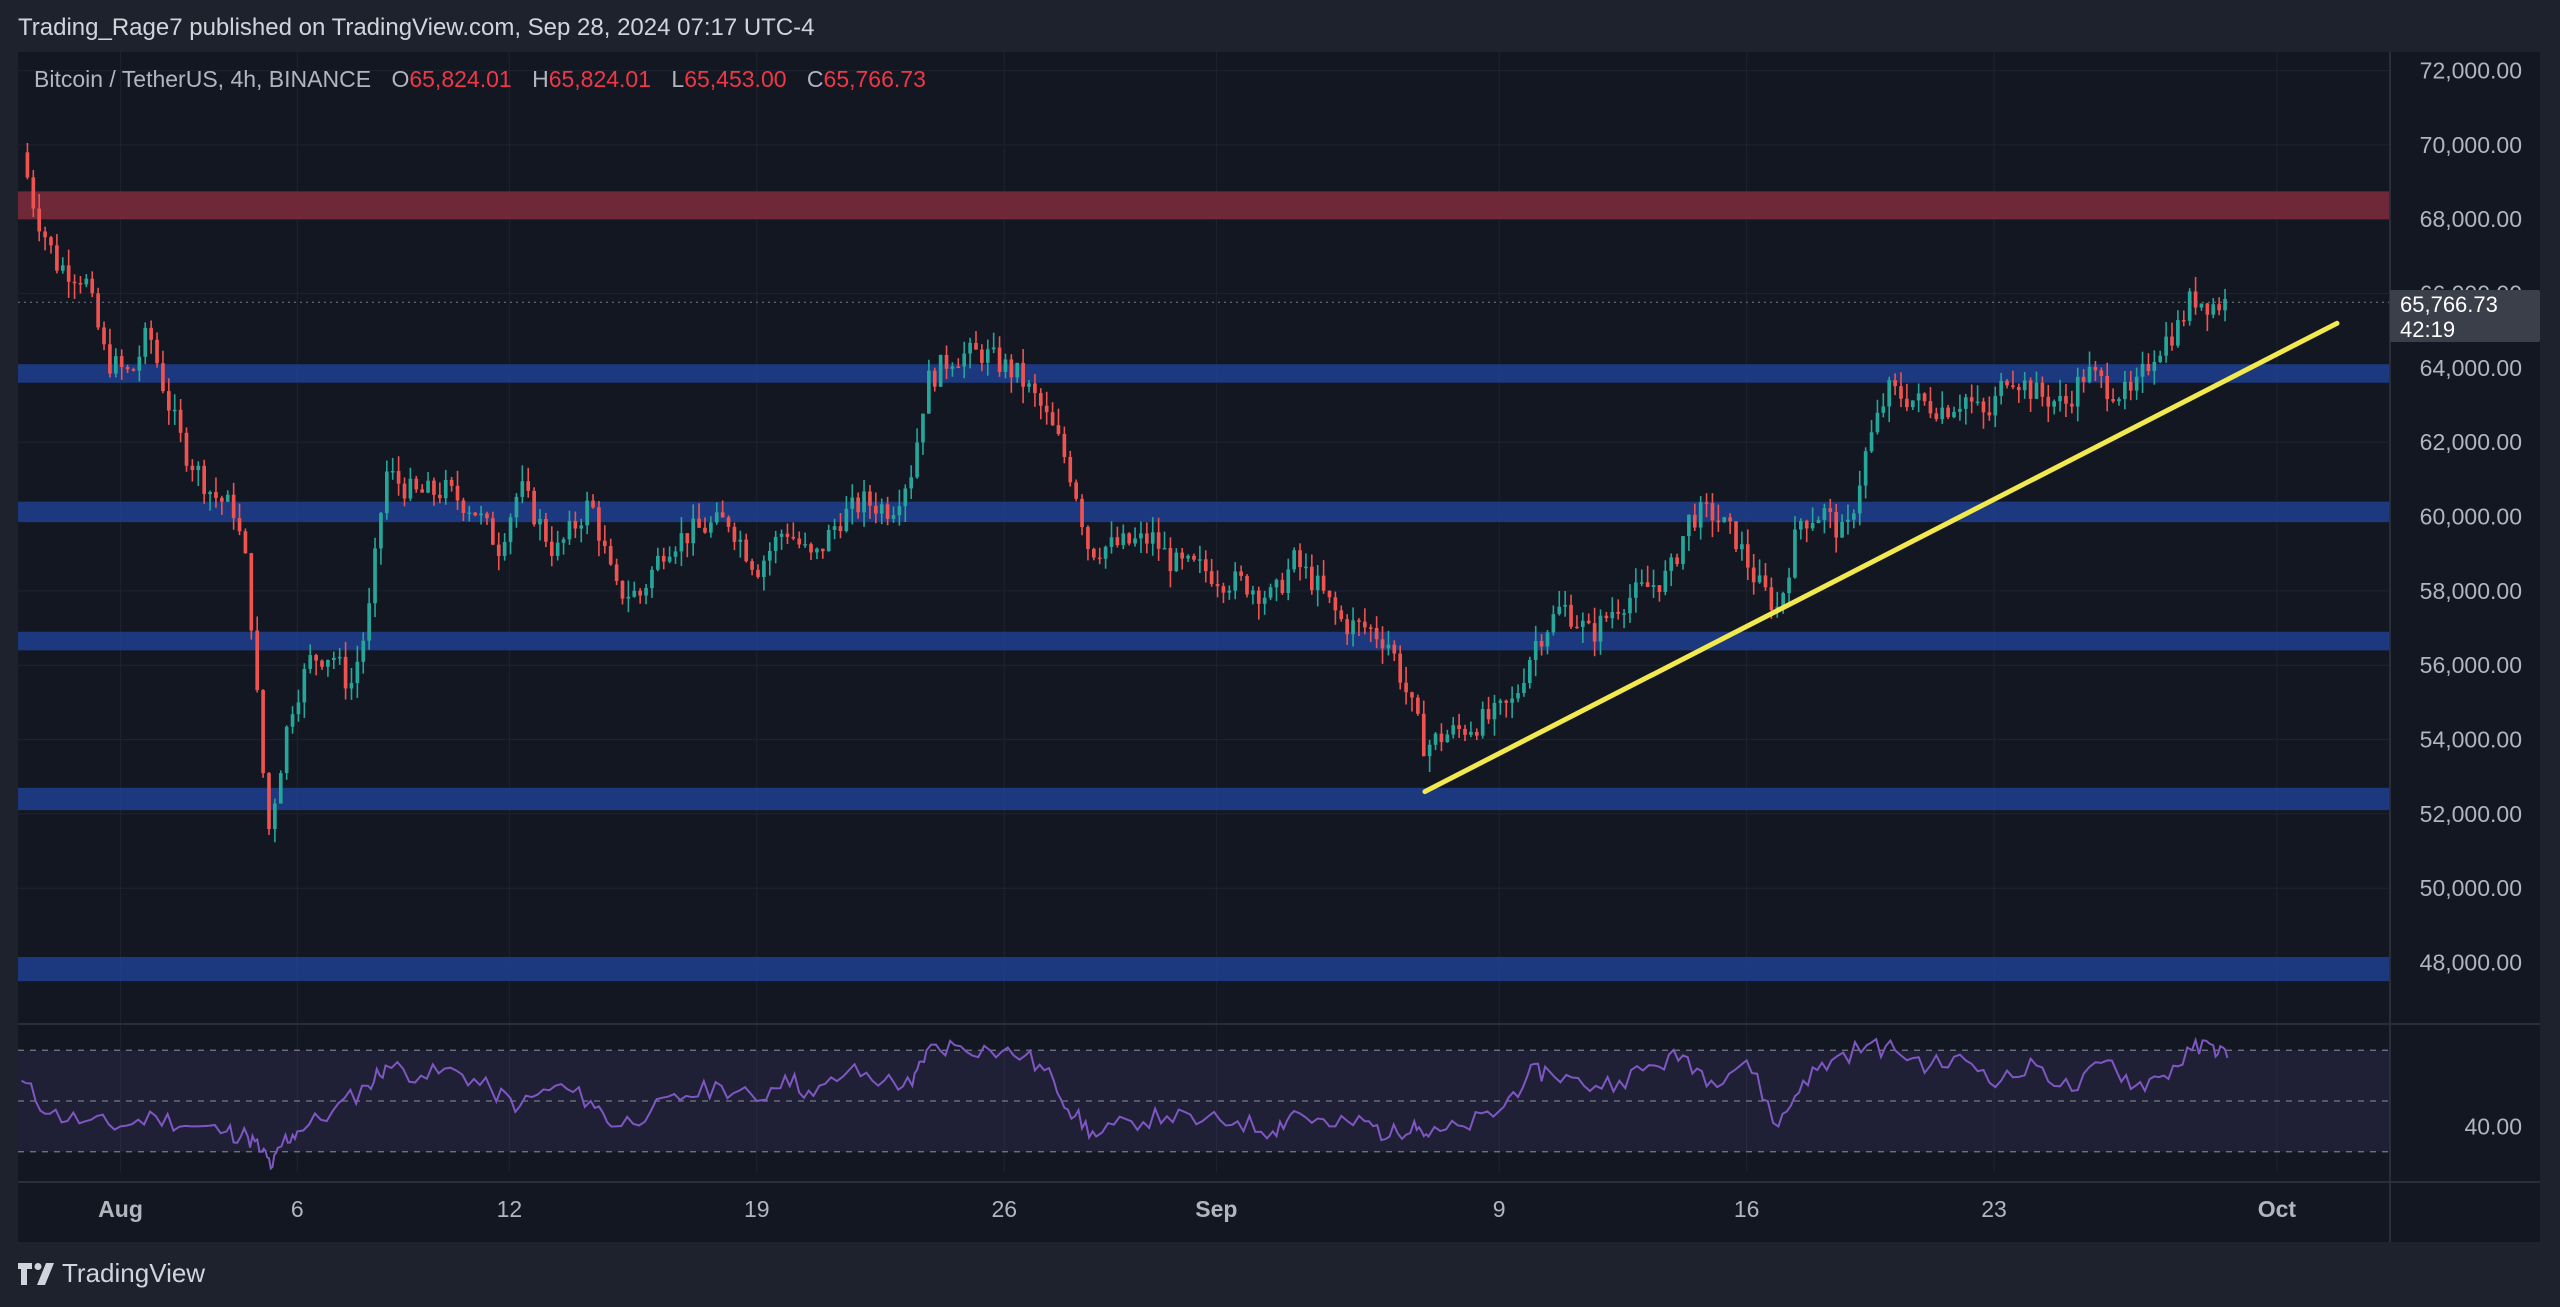  I want to click on price-tick-label: 48,000.00, so click(2471, 963).